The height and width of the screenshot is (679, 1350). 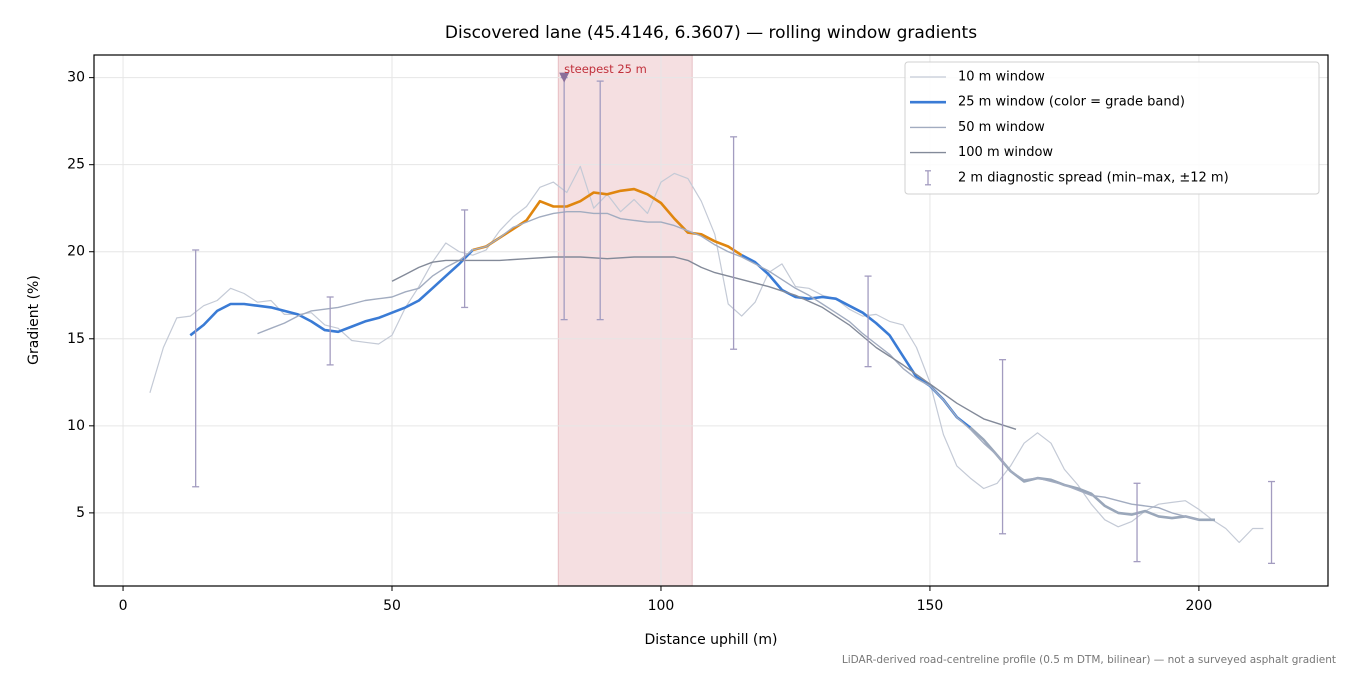 What do you see at coordinates (76, 339) in the screenshot?
I see `y-tick-label: 15` at bounding box center [76, 339].